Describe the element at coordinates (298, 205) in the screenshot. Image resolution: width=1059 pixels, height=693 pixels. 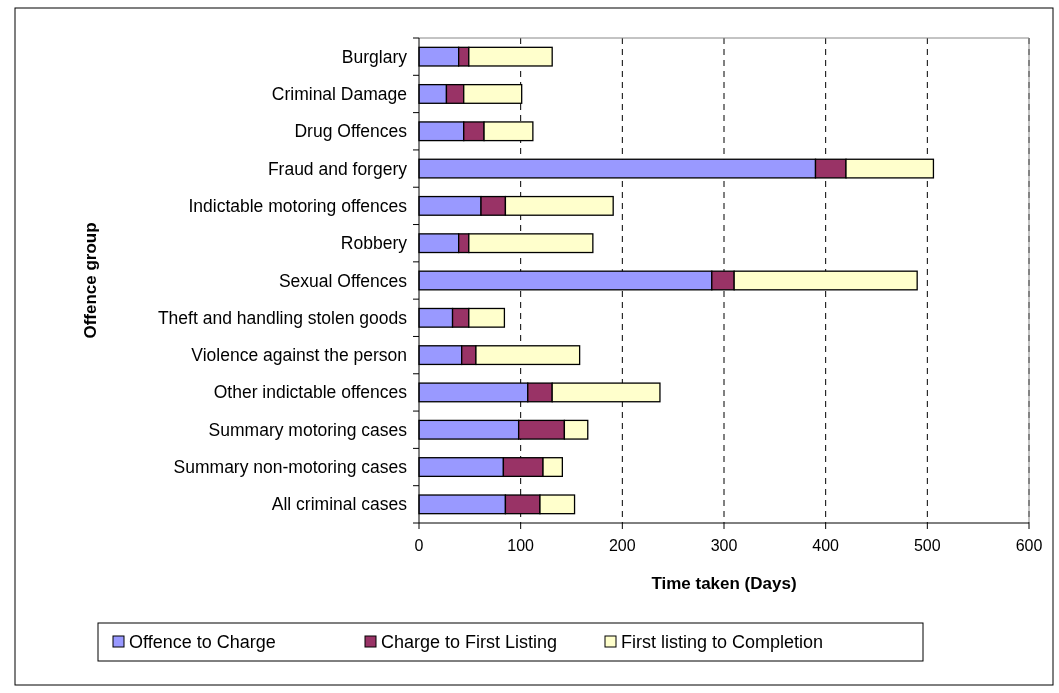
I see `y-tick-label: Indictable motoring offences` at that location.